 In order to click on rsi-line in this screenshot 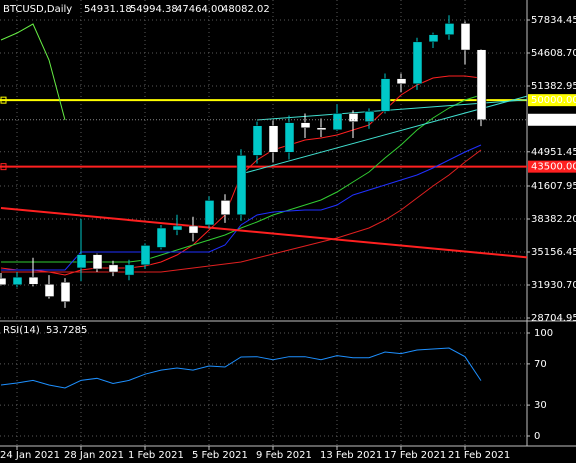, I will do `click(241, 368)`.